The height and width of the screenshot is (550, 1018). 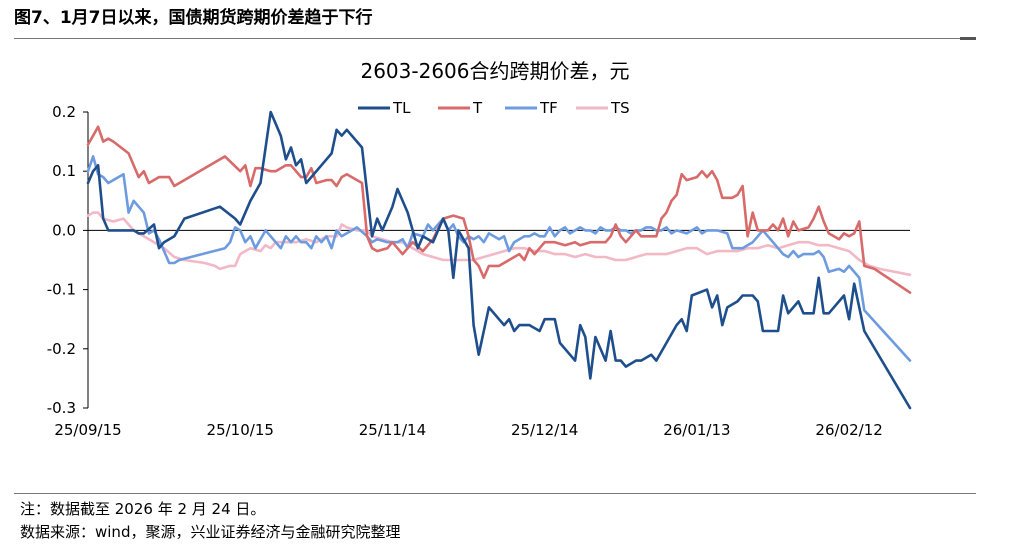 What do you see at coordinates (61, 349) in the screenshot?
I see `y-tick-label: -0.2` at bounding box center [61, 349].